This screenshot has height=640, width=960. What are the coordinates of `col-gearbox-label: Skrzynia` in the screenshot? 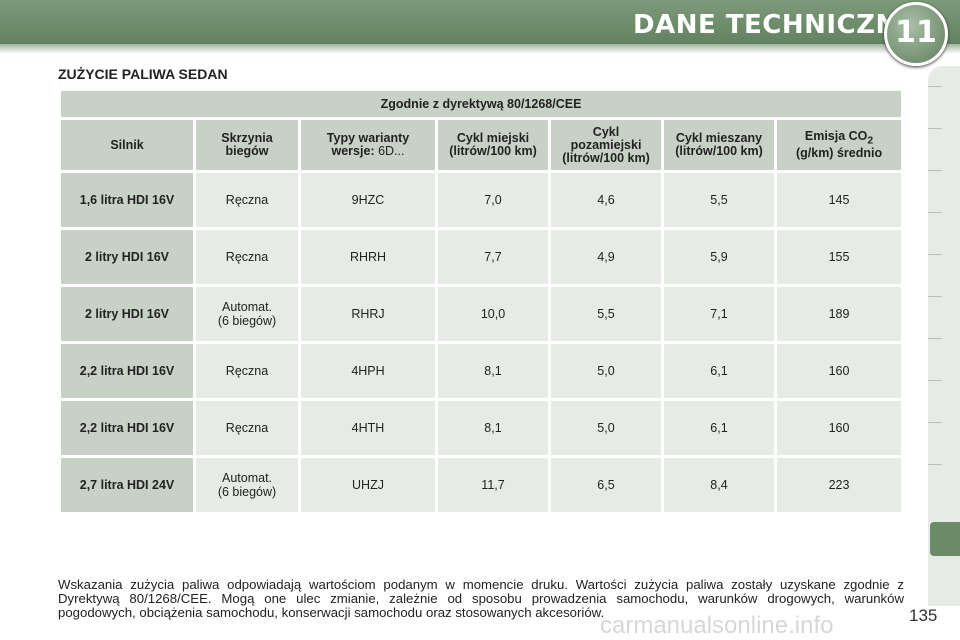 It's located at (247, 138).